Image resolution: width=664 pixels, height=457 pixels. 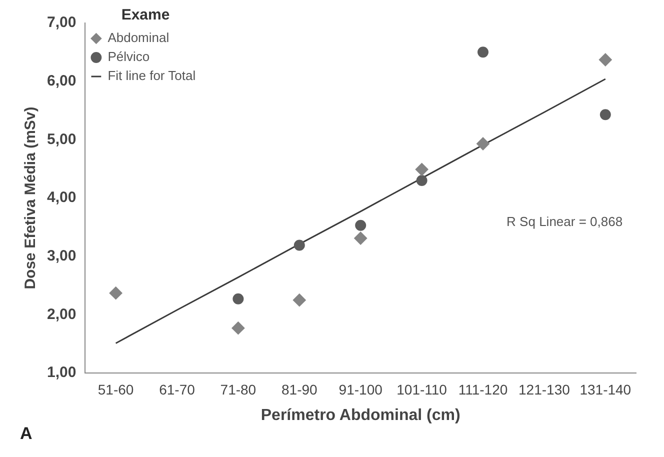 What do you see at coordinates (61, 373) in the screenshot?
I see `y-tick-label: 1,00` at bounding box center [61, 373].